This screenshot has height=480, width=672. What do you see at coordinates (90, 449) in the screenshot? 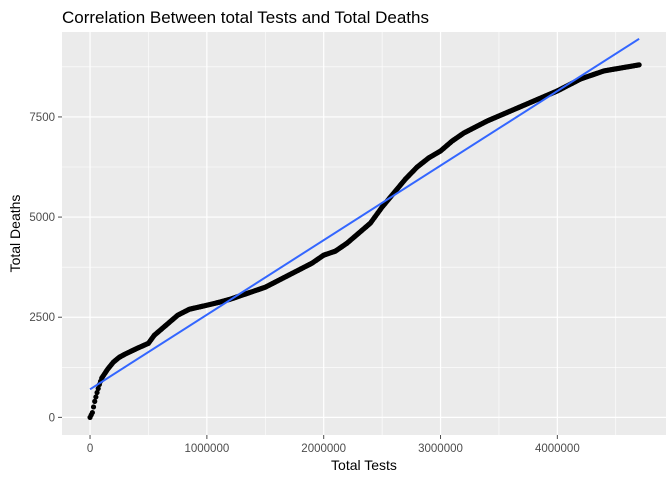
I see `x-tick-label: 0` at bounding box center [90, 449].